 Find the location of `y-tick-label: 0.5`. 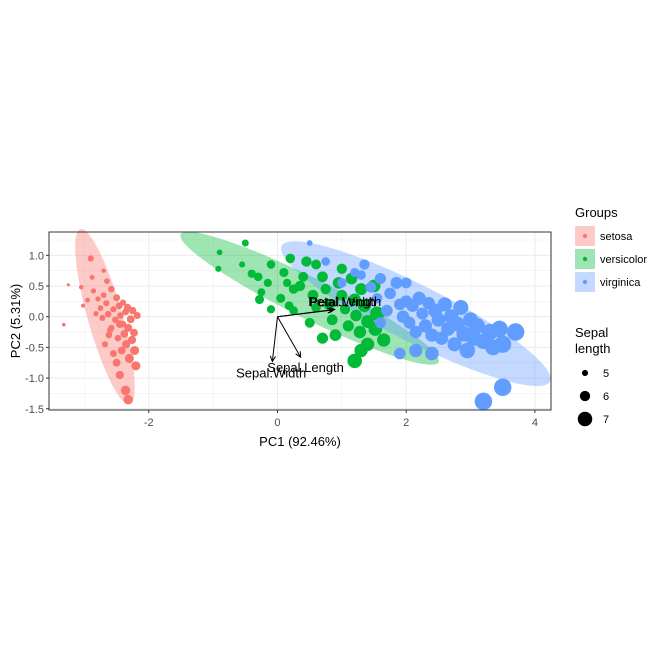

y-tick-label: 0.5 is located at coordinates (36, 287).